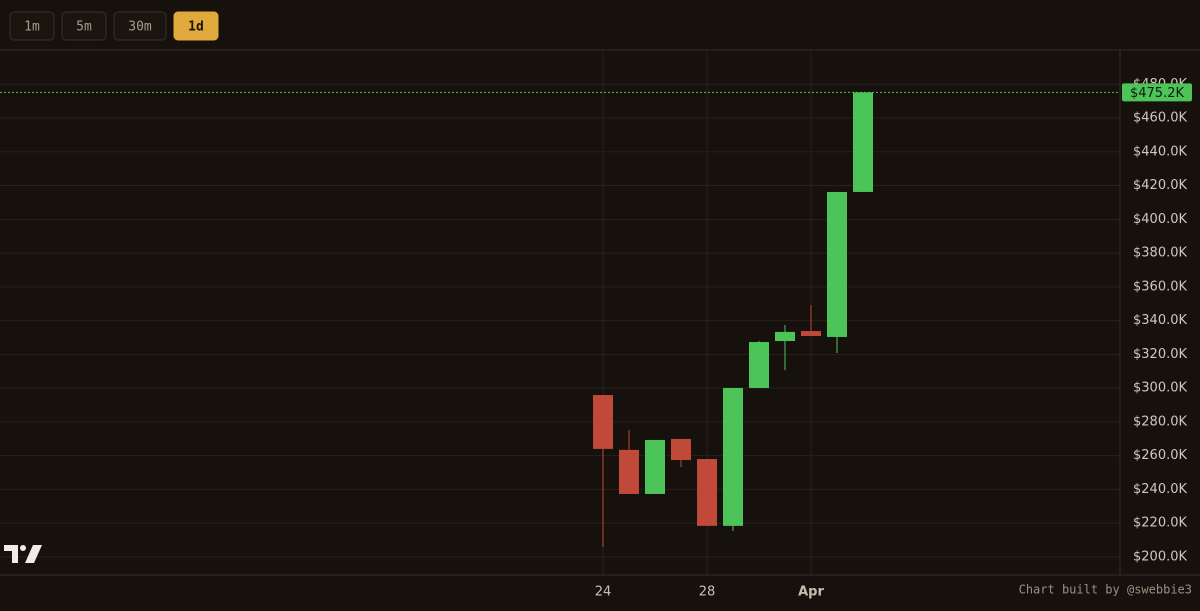 The width and height of the screenshot is (1200, 611). What do you see at coordinates (1160, 523) in the screenshot?
I see `y-tick-label: $220.0K` at bounding box center [1160, 523].